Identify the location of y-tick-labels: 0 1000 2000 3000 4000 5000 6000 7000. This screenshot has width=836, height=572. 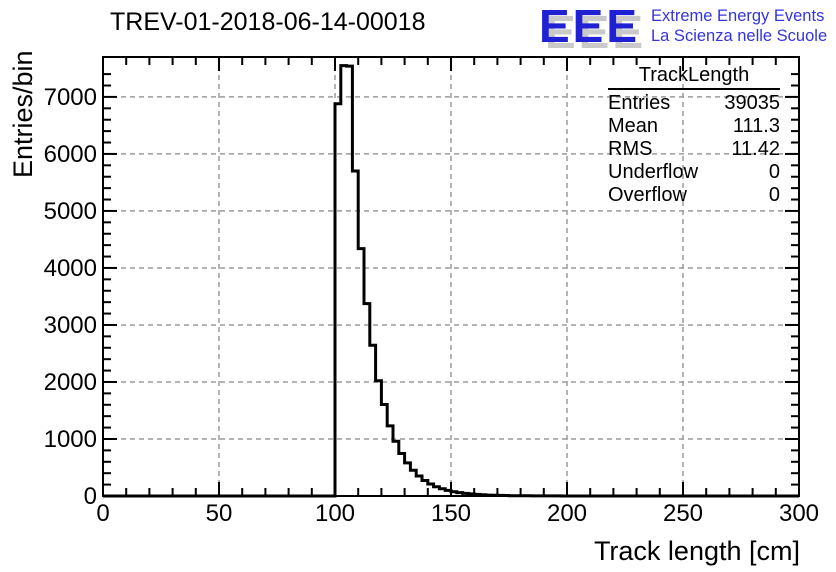
(70, 297).